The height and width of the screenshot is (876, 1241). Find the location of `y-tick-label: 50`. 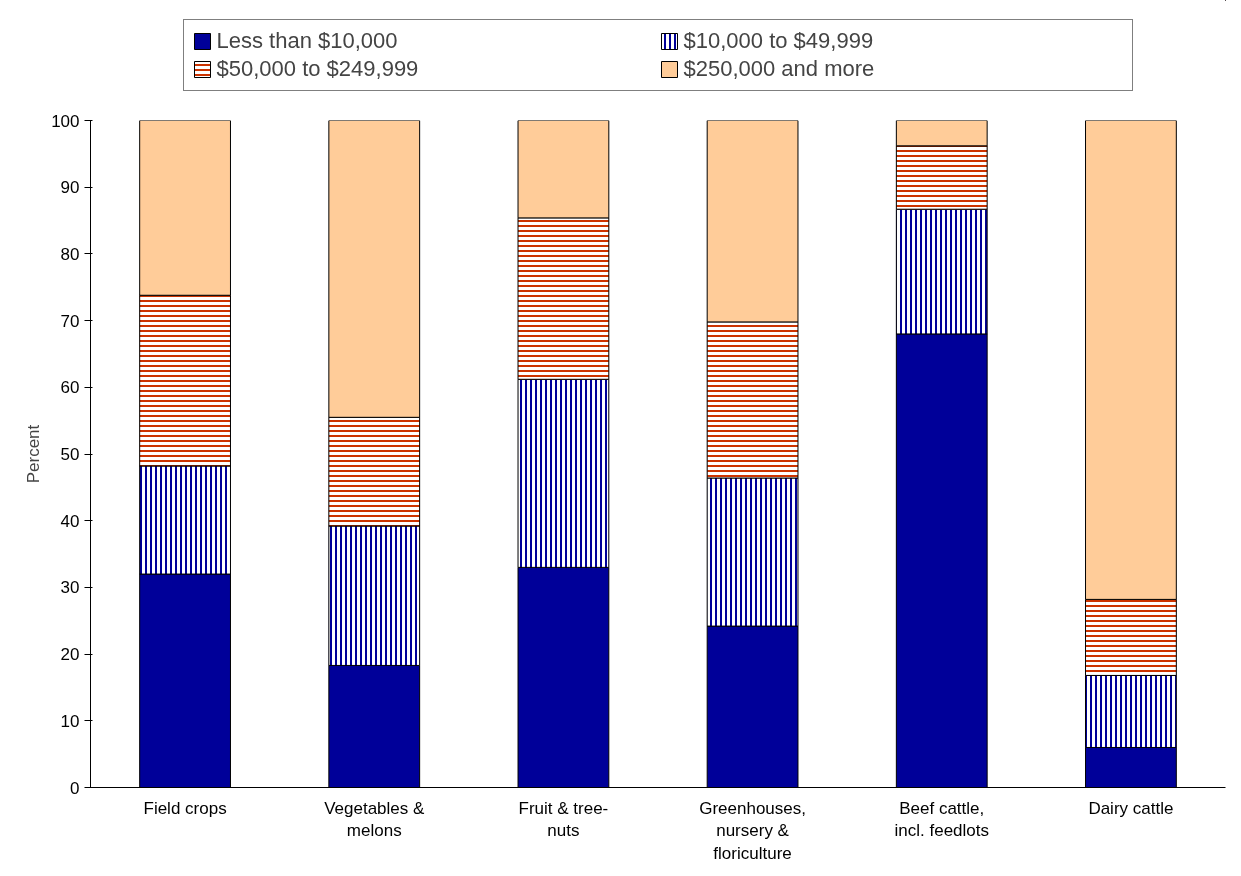

y-tick-label: 50 is located at coordinates (70, 454).